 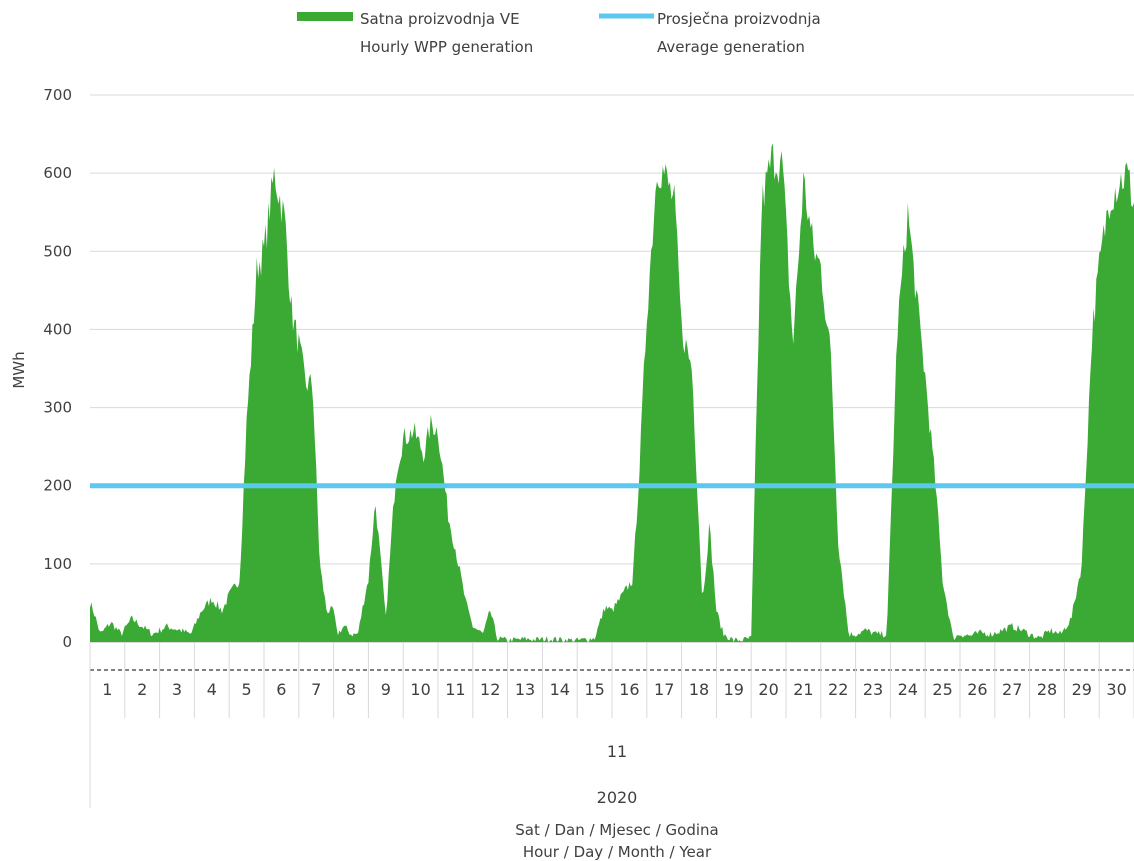 What do you see at coordinates (560, 689) in the screenshot?
I see `x-tick-label-day-14: 14` at bounding box center [560, 689].